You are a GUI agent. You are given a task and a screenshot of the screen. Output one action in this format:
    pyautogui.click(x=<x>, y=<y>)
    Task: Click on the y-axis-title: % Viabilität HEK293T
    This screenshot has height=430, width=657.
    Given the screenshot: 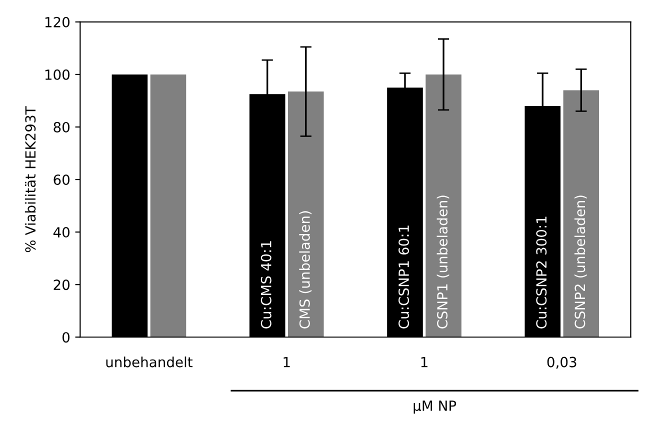 What is the action you would take?
    pyautogui.click(x=30, y=179)
    